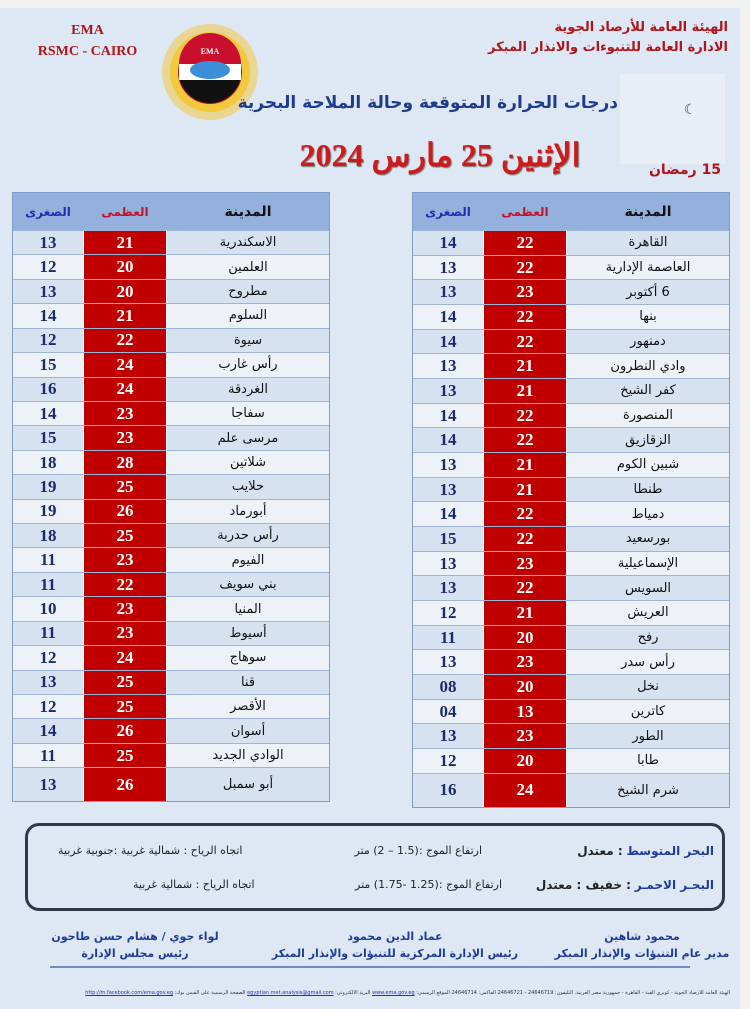  What do you see at coordinates (571, 415) in the screenshot?
I see `table-row: المنصورة 22 14` at bounding box center [571, 415].